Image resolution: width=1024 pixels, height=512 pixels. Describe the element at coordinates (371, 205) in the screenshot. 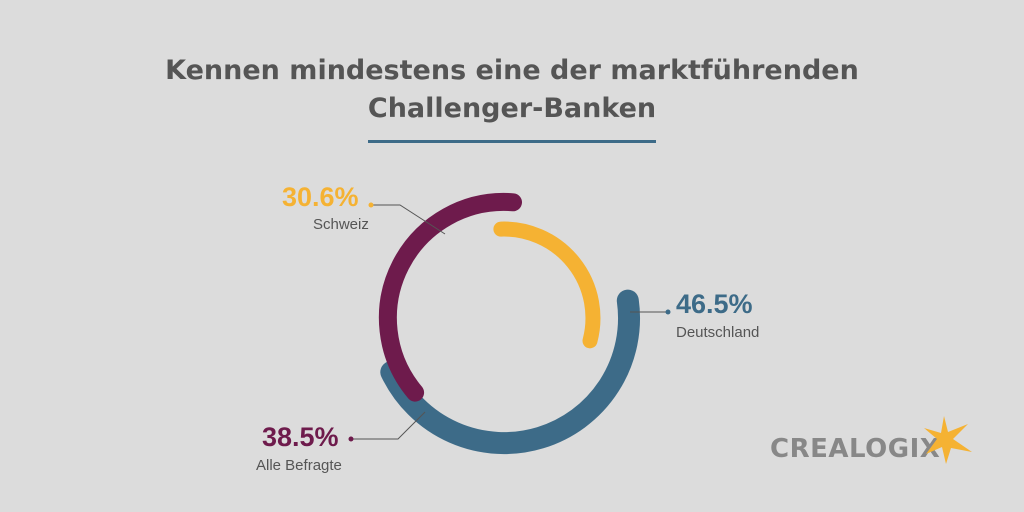

I see `leader-dot-schweiz` at that location.